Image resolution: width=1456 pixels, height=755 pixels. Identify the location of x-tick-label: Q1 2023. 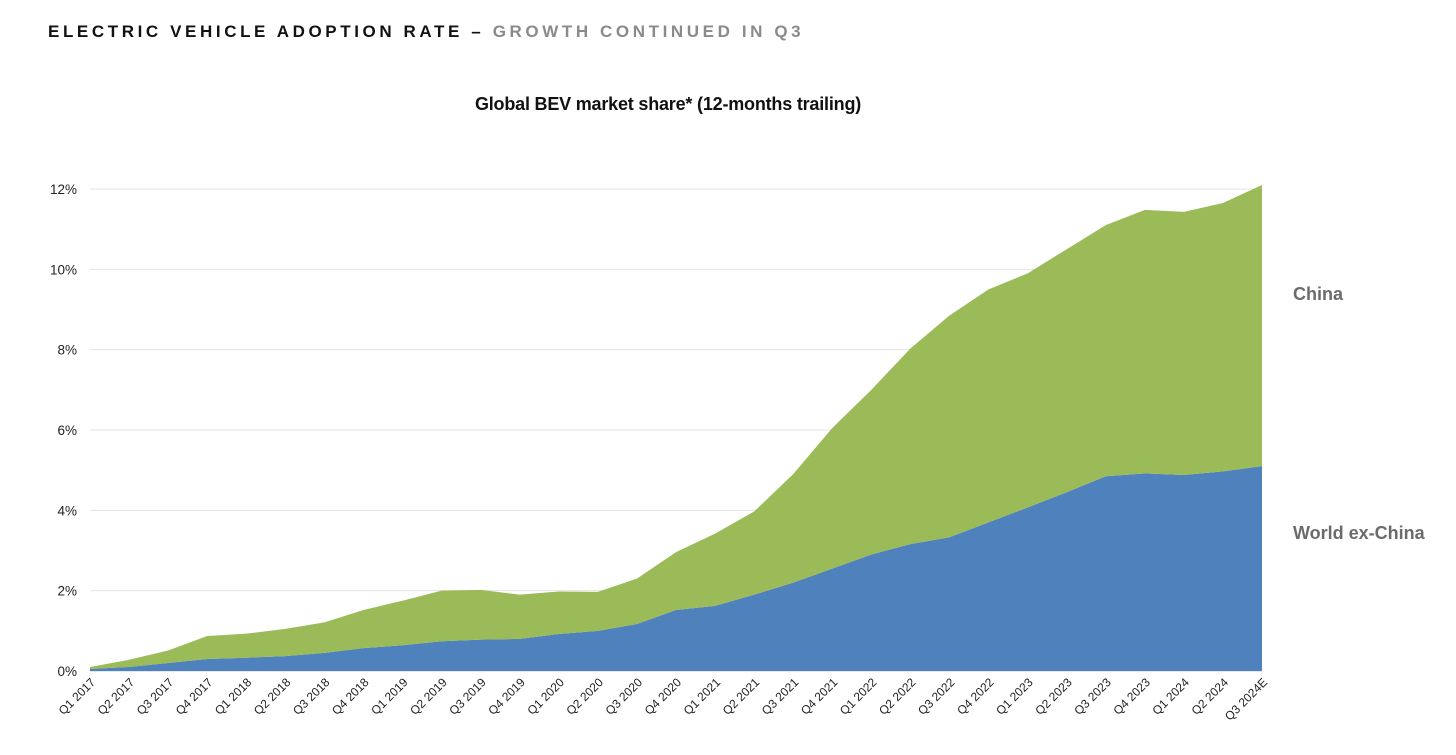
(1014, 696).